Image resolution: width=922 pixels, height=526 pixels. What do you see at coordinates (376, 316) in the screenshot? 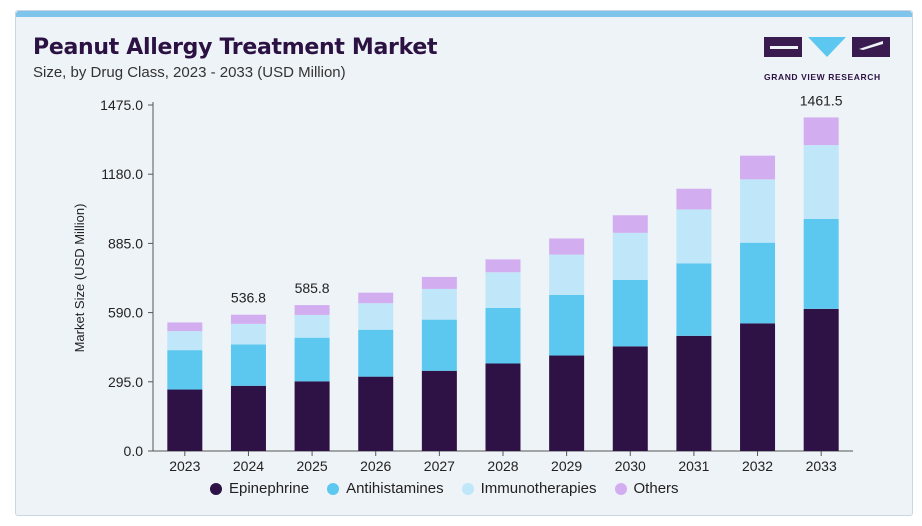
I see `bar-immunotherapies-2026` at bounding box center [376, 316].